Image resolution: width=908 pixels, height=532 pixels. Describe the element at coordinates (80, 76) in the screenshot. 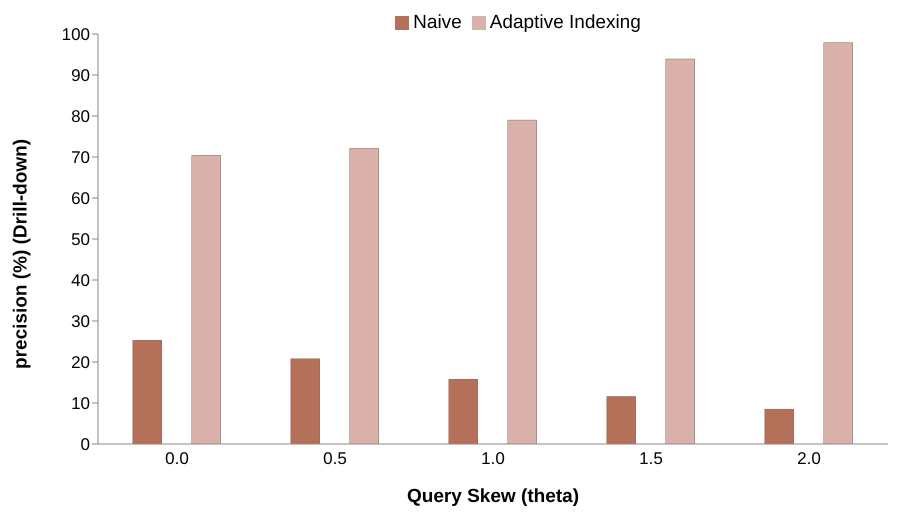

I see `y-tick-label: 90` at that location.